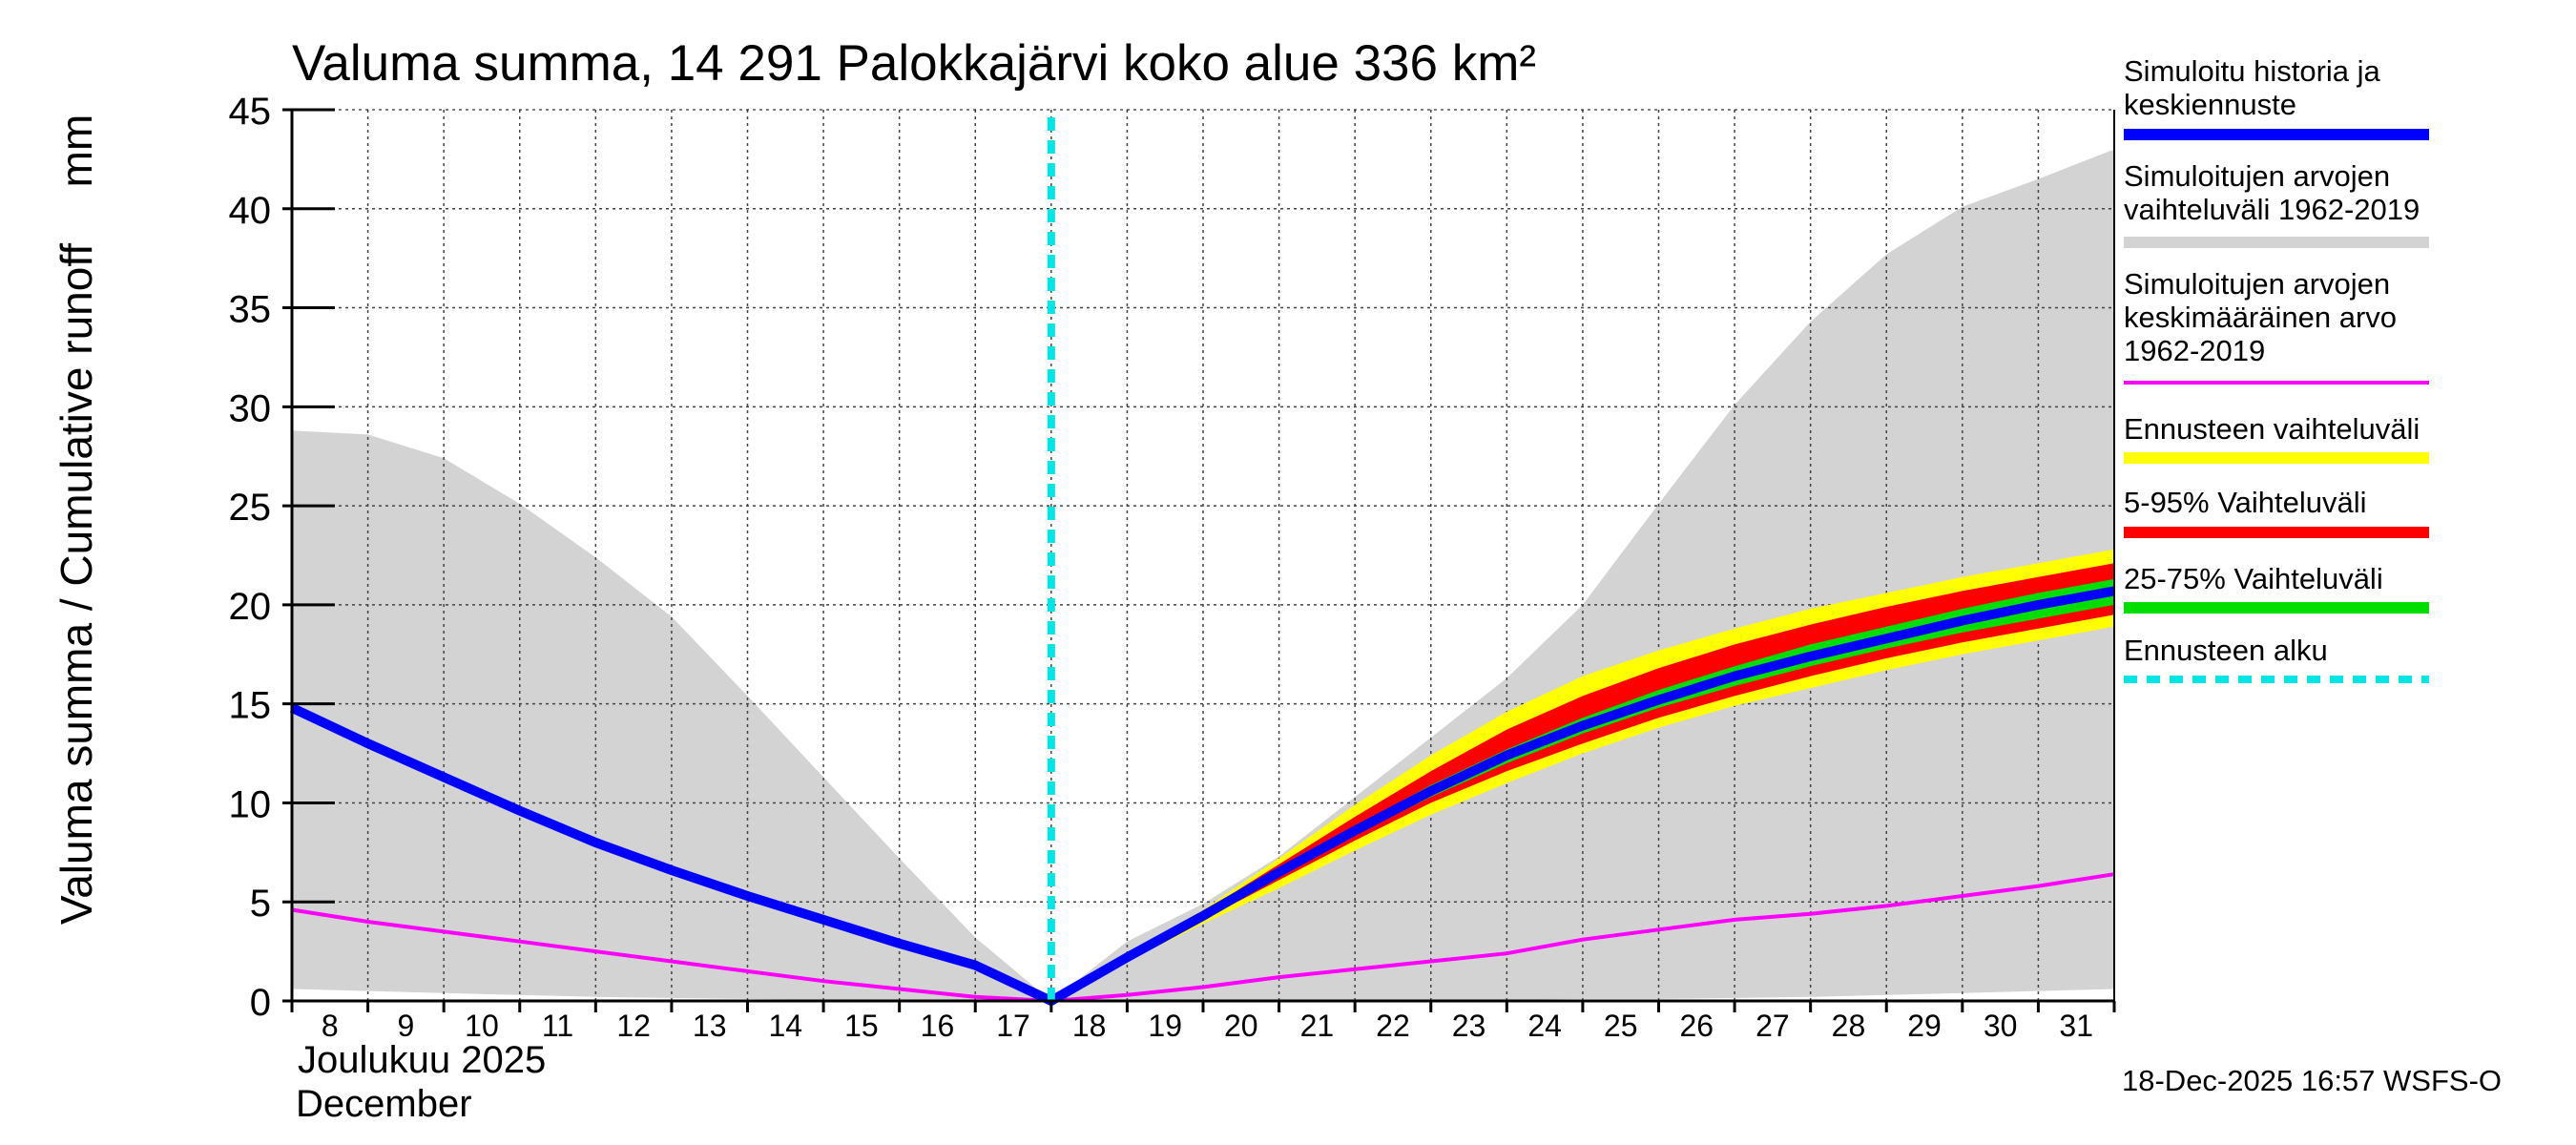  I want to click on legend-label: 5-95% Vaihteluväli, so click(2245, 503).